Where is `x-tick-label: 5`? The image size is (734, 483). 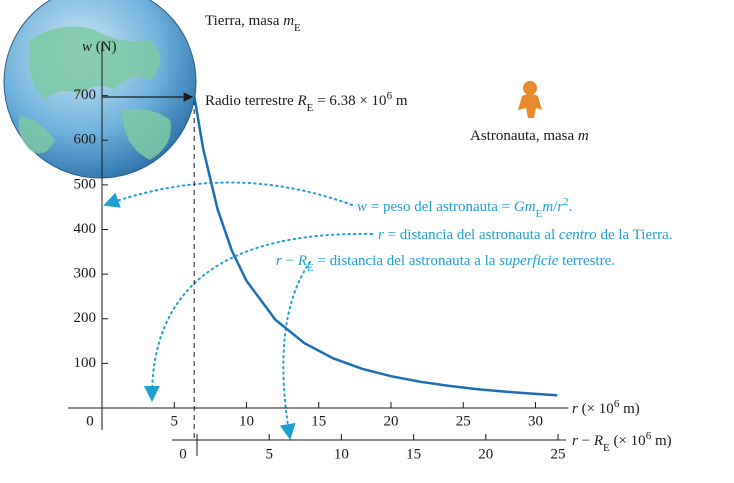
x-tick-label: 5 is located at coordinates (175, 421).